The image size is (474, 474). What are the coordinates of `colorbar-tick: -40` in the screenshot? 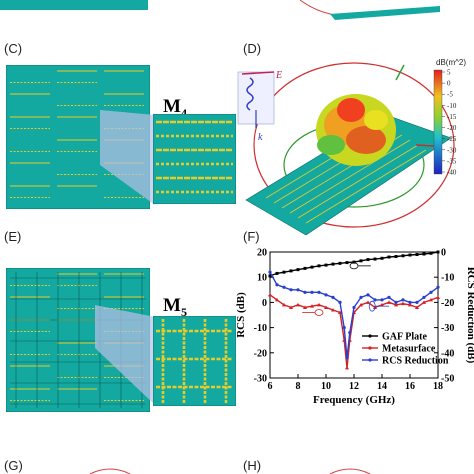 It's located at (452, 173).